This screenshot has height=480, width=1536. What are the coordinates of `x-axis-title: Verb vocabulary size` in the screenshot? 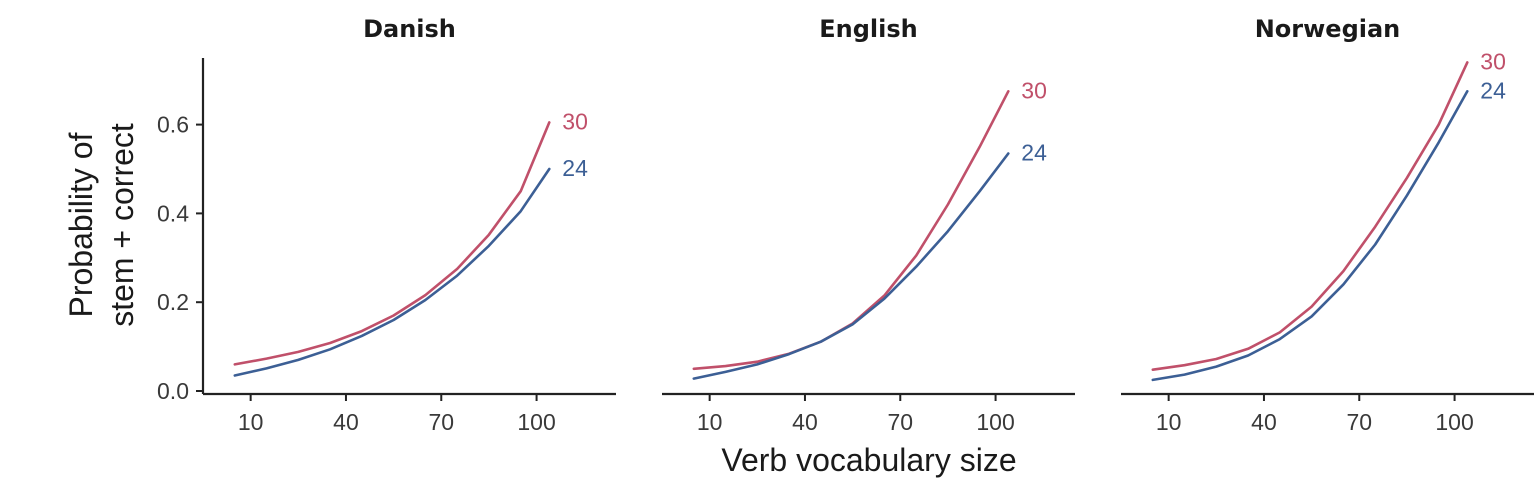 It's located at (868, 460).